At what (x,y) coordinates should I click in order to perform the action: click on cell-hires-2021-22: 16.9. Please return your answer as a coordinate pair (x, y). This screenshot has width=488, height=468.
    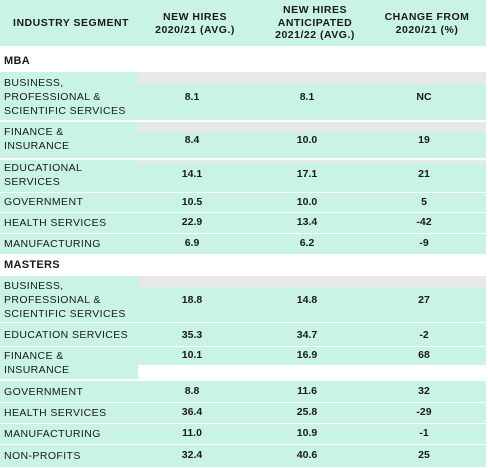
    Looking at the image, I should click on (307, 355).